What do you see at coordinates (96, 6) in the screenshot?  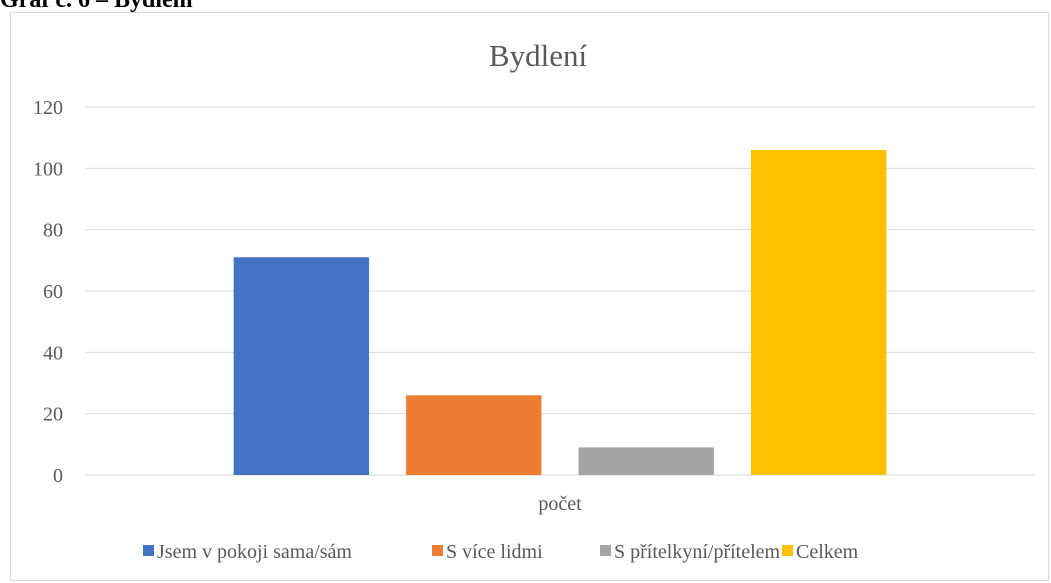 I see `heading: Graf č. 6 – Bydlení` at bounding box center [96, 6].